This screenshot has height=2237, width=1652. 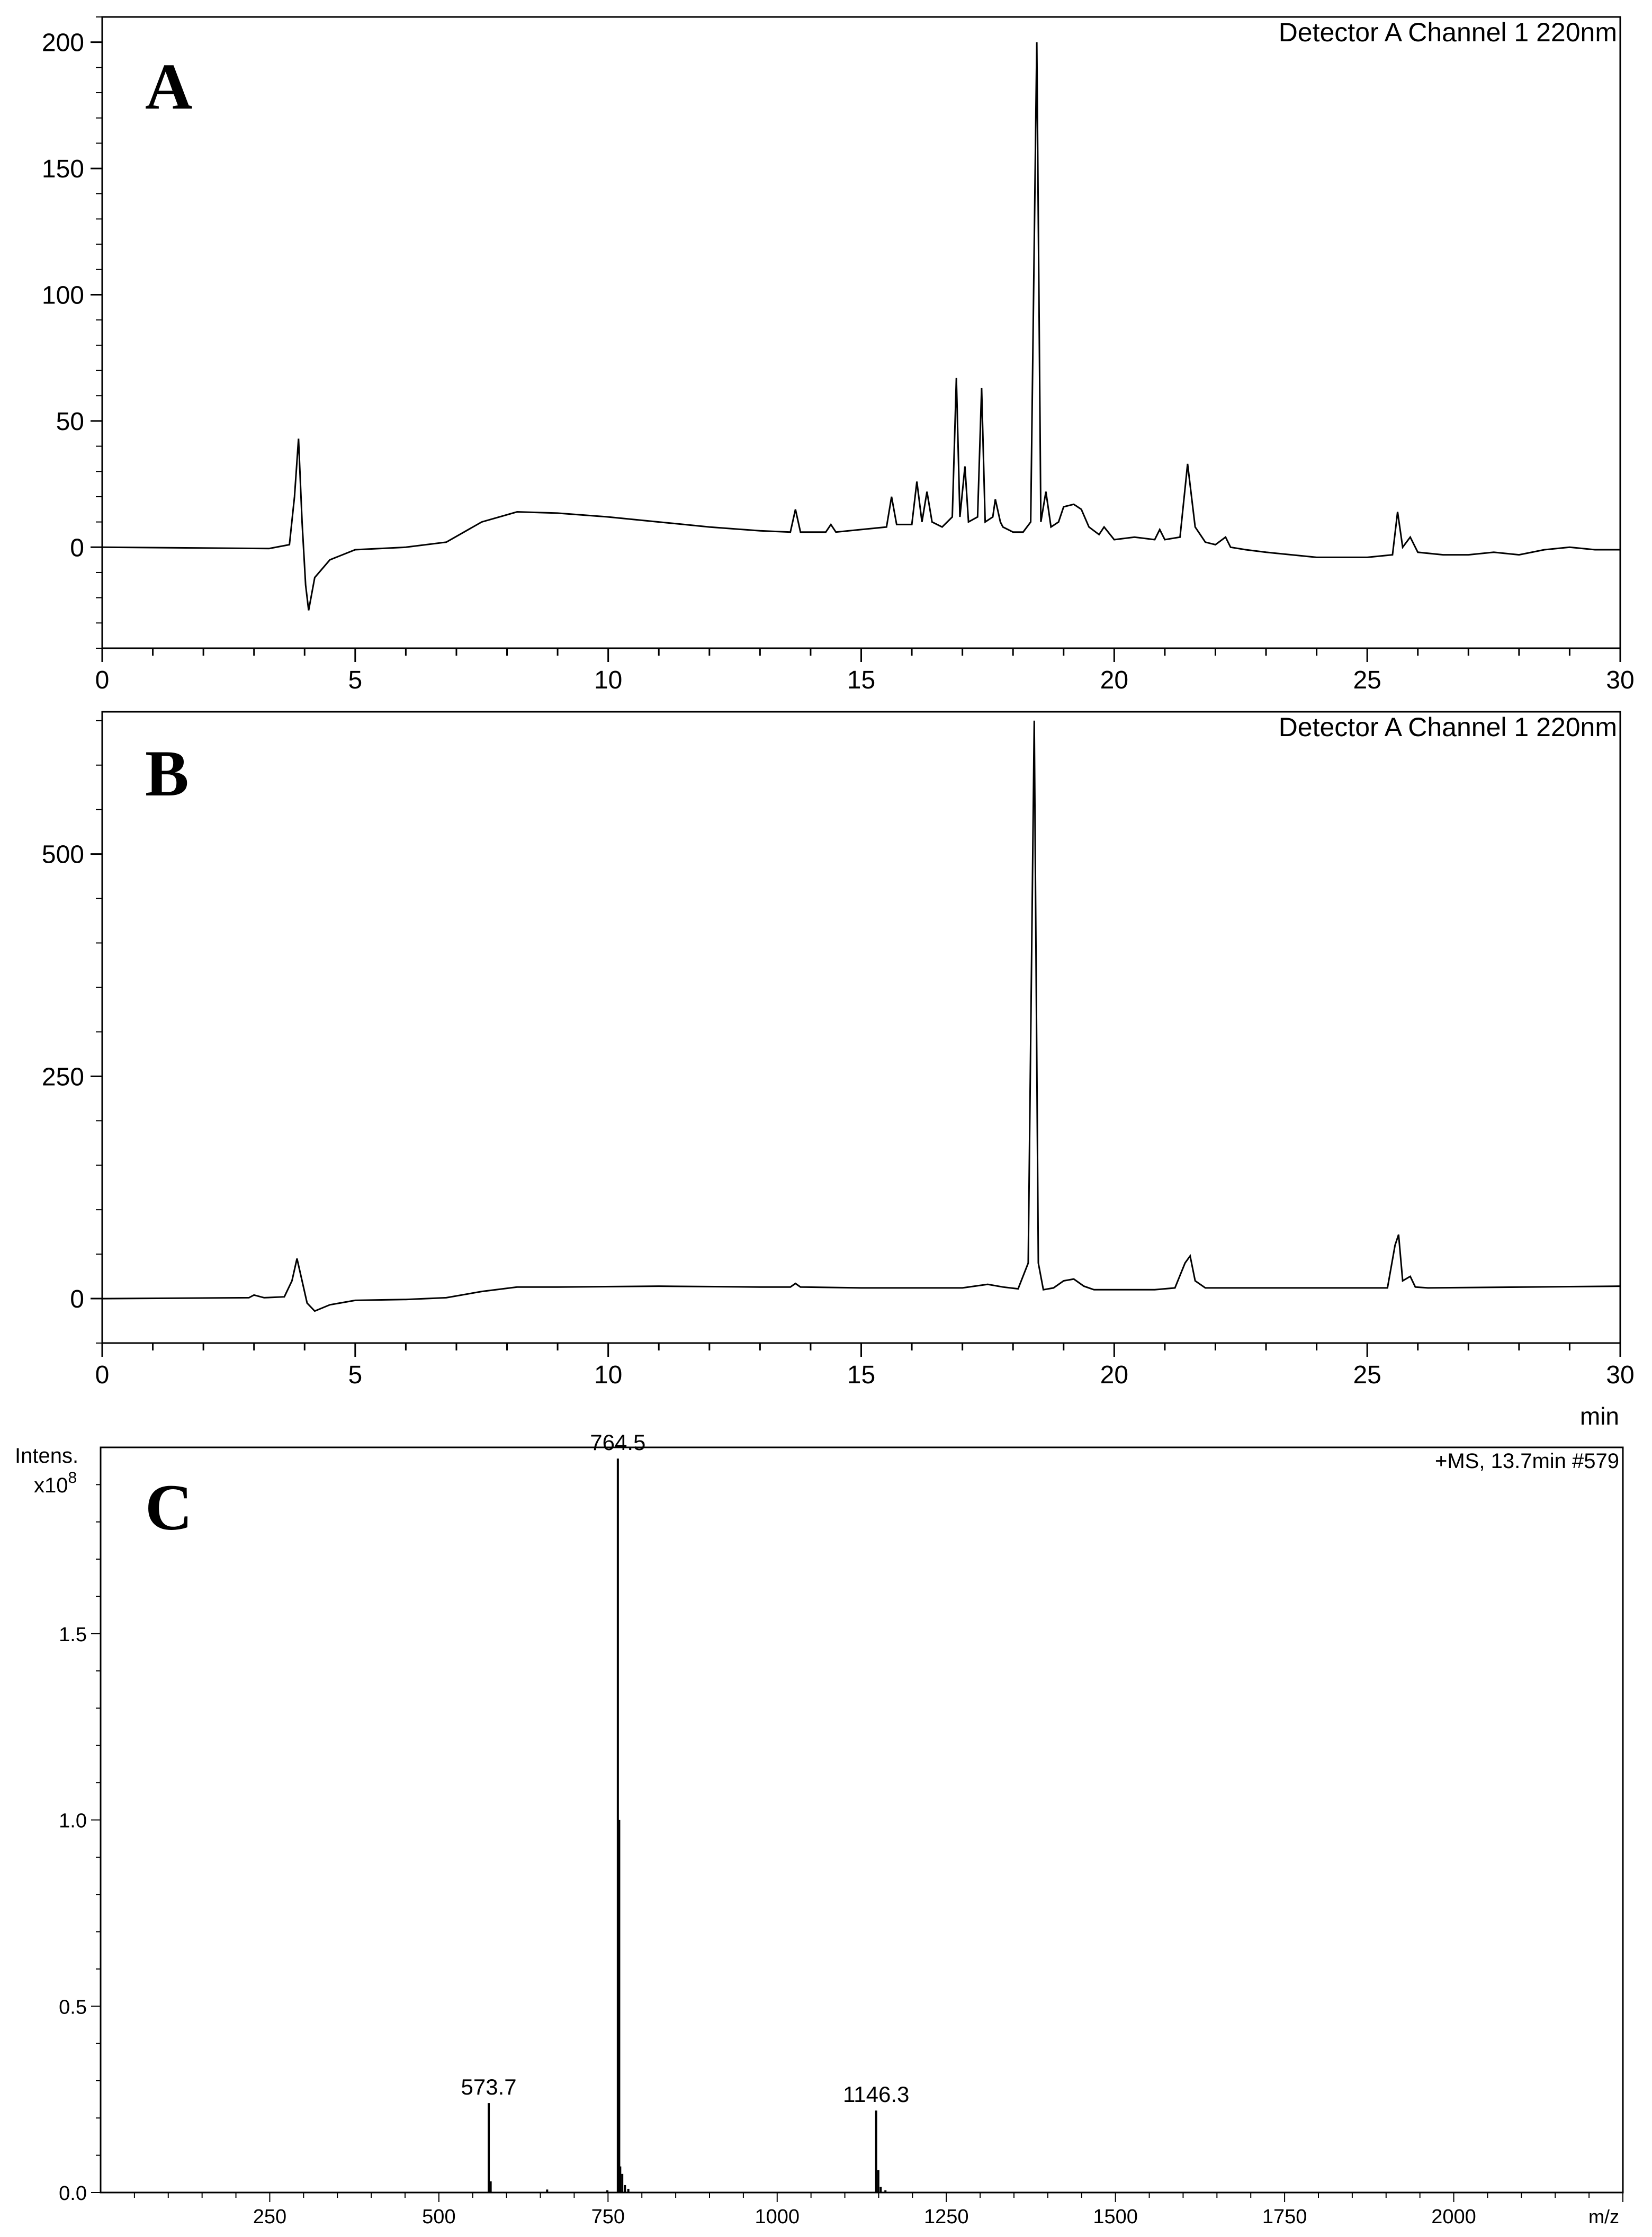 What do you see at coordinates (77, 548) in the screenshot?
I see `panel-a-y-tick-label: 0` at bounding box center [77, 548].